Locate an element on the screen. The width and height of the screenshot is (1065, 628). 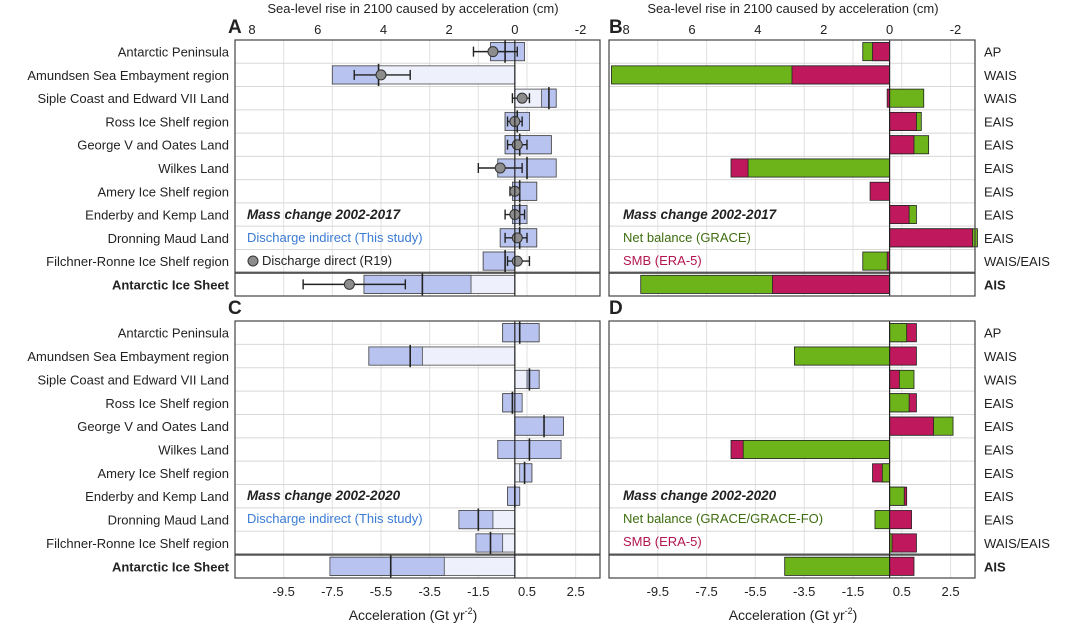
region-label-a-3: Ross Ice Shelf region is located at coordinates (167, 121).